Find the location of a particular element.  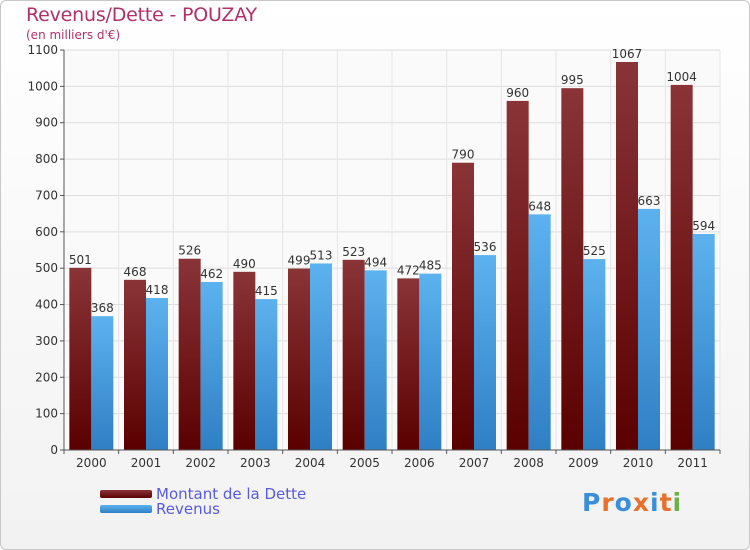

x-tick-label: 2000 is located at coordinates (91, 463).